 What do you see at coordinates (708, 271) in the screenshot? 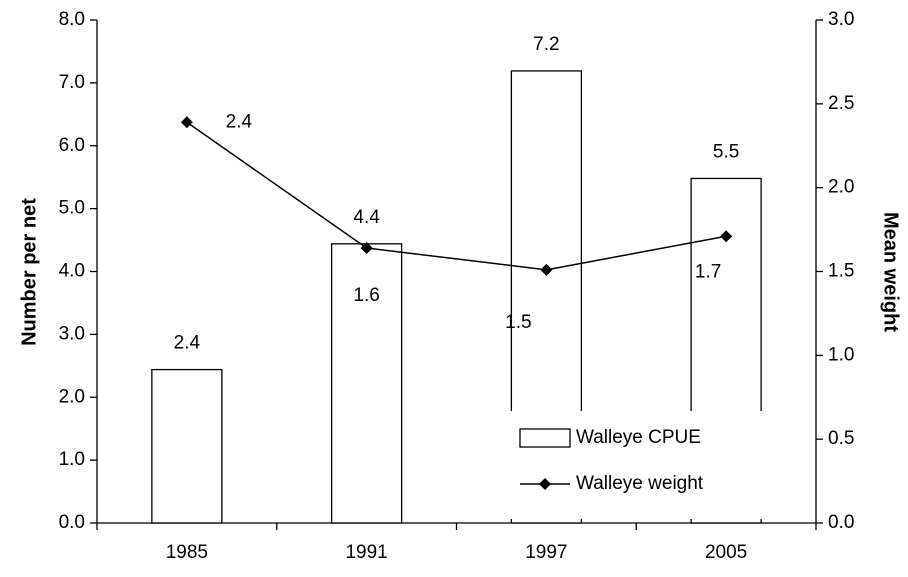
I see `line-value-label: 1.7` at bounding box center [708, 271].